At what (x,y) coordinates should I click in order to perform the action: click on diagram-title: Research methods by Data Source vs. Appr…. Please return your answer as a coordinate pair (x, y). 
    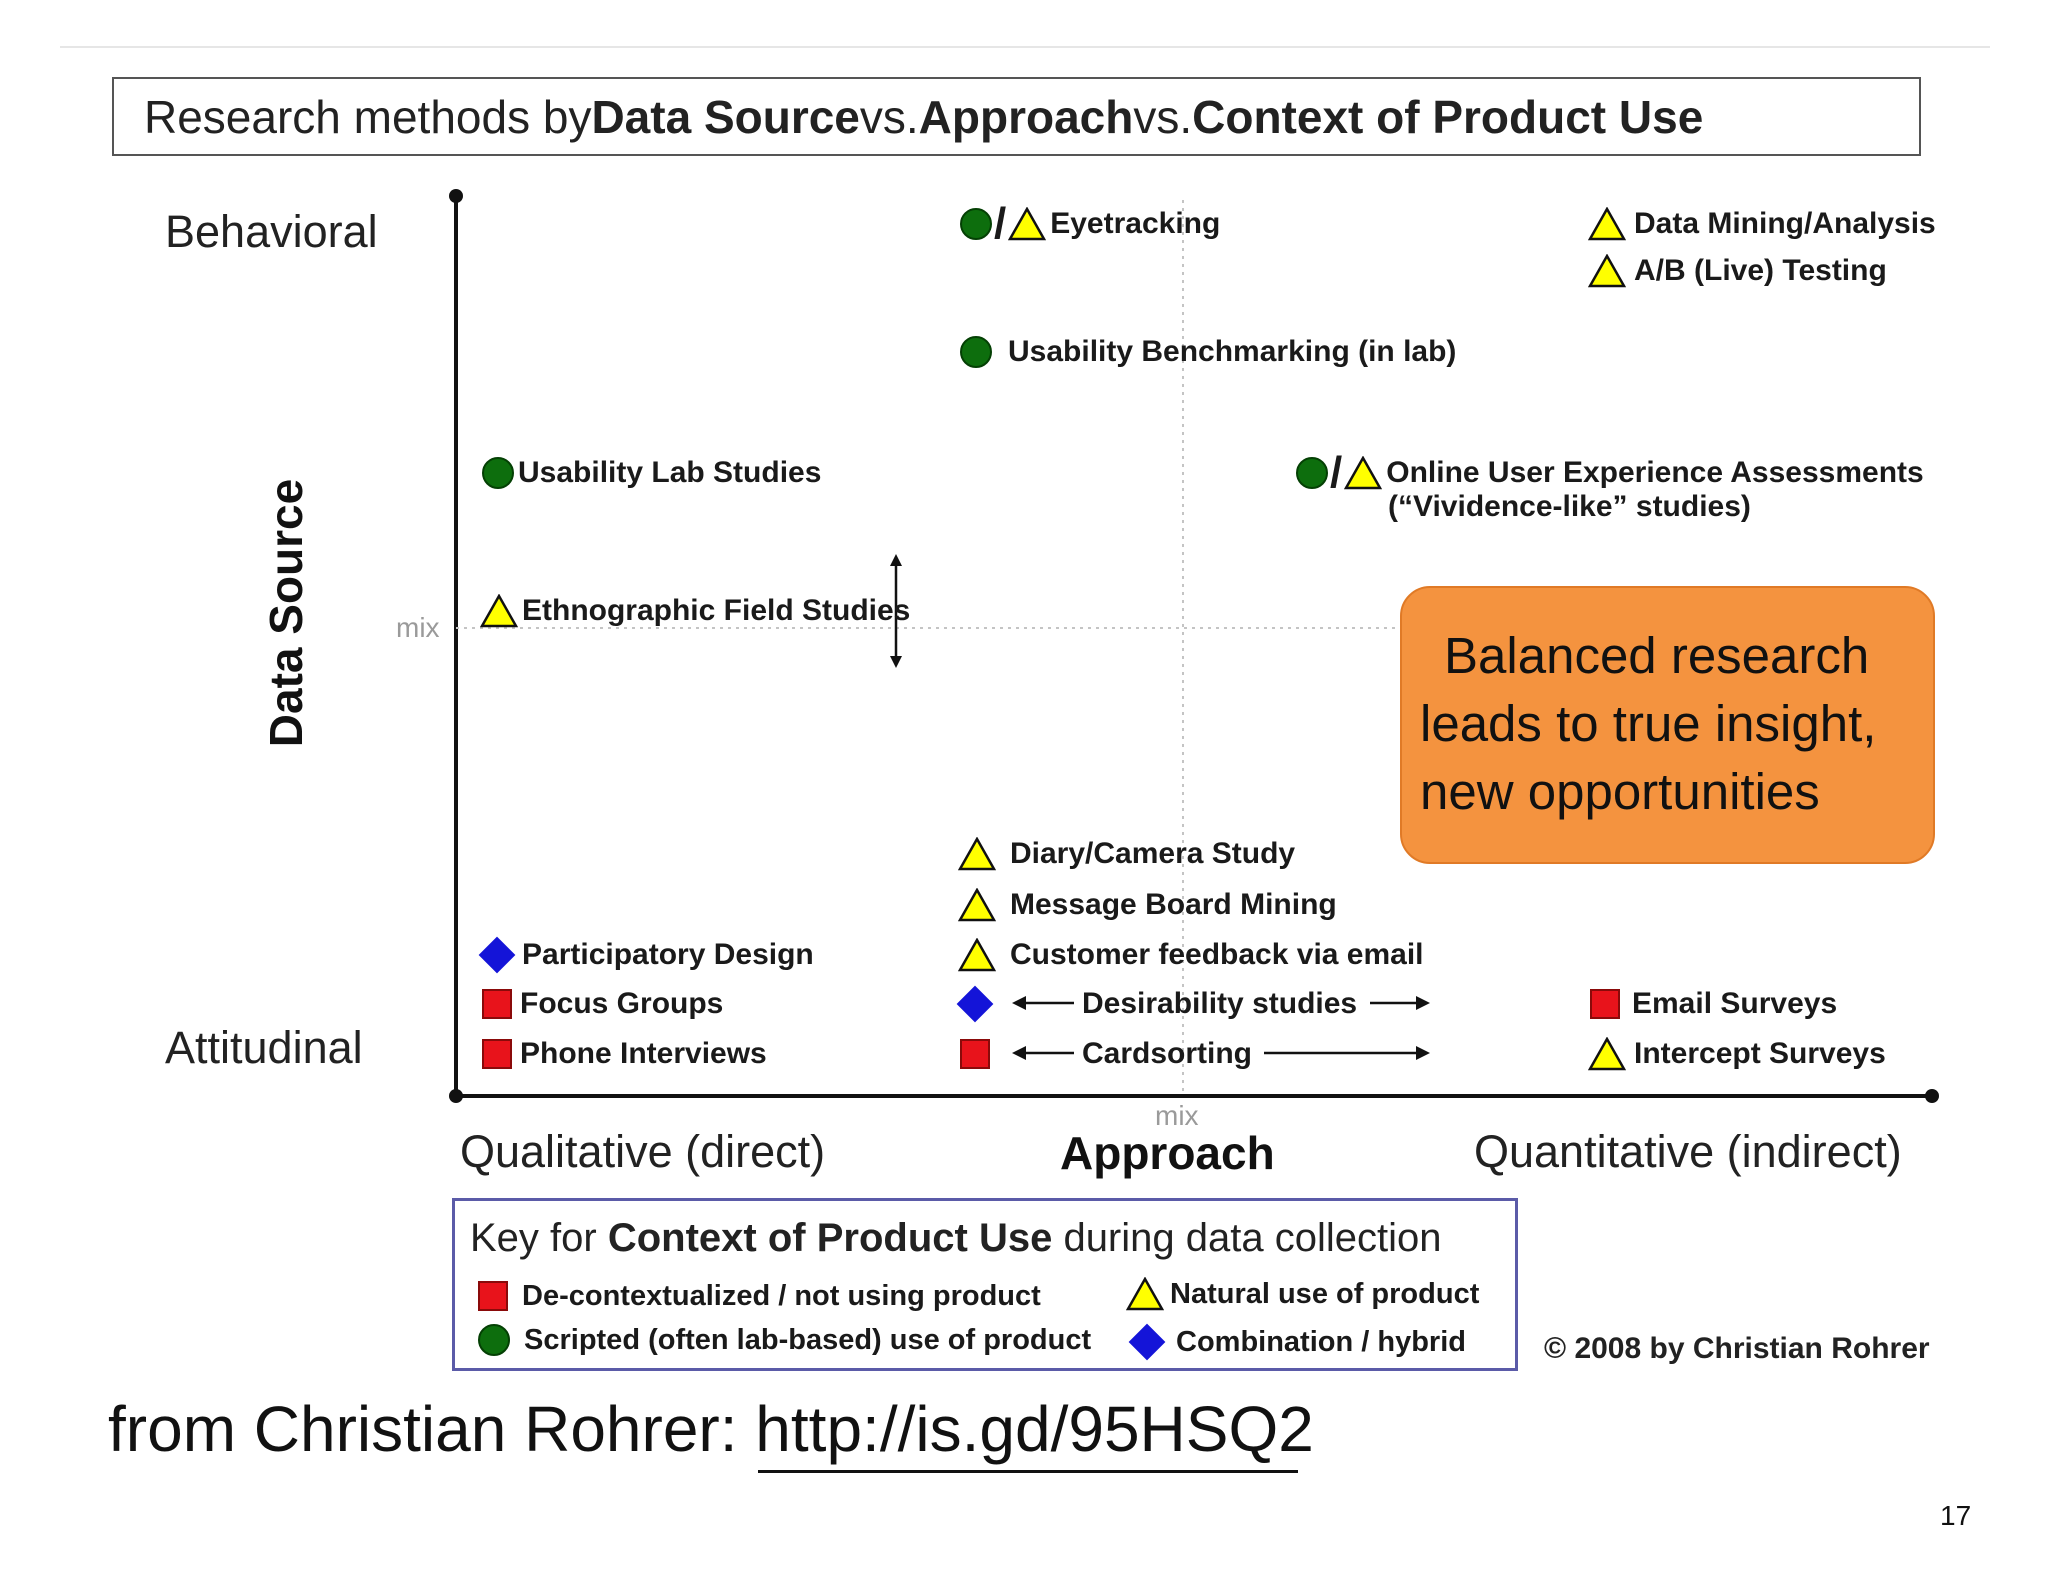
    Looking at the image, I should click on (1016, 116).